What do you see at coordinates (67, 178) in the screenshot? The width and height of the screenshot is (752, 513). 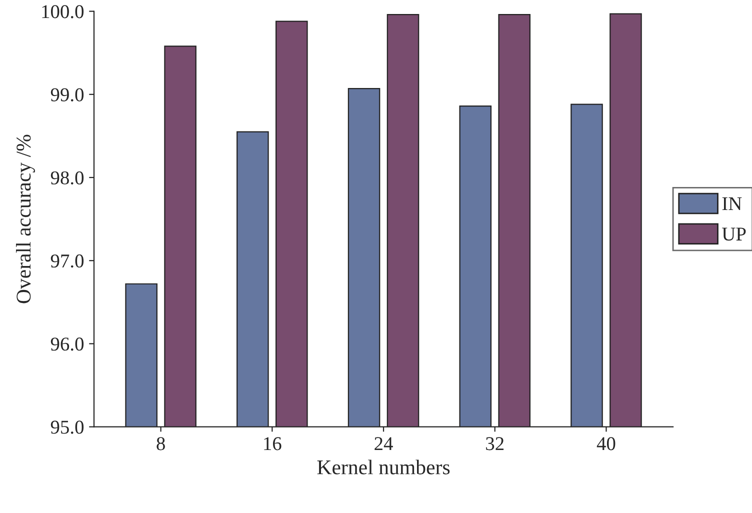 I see `y-tick-label: 98.0` at bounding box center [67, 178].